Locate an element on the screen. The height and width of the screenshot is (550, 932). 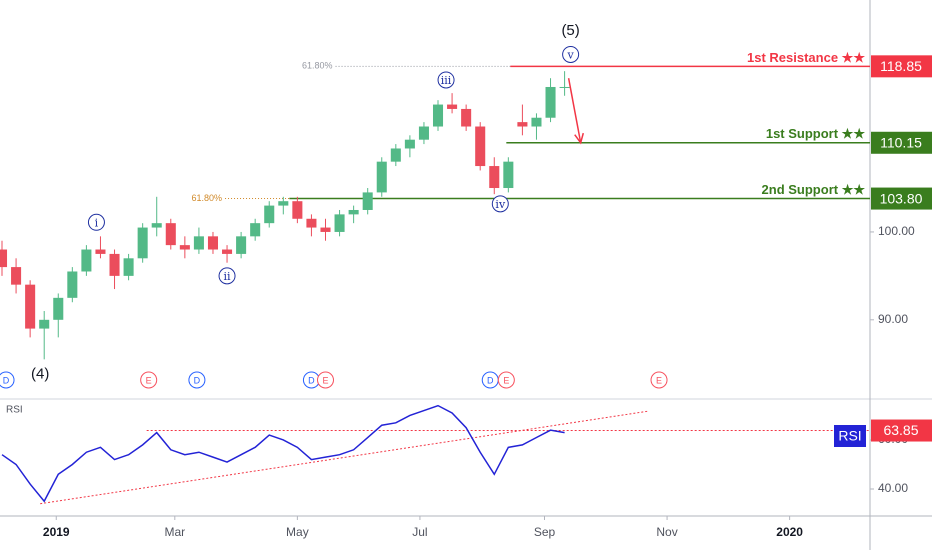
wave-label: i is located at coordinates (97, 222).